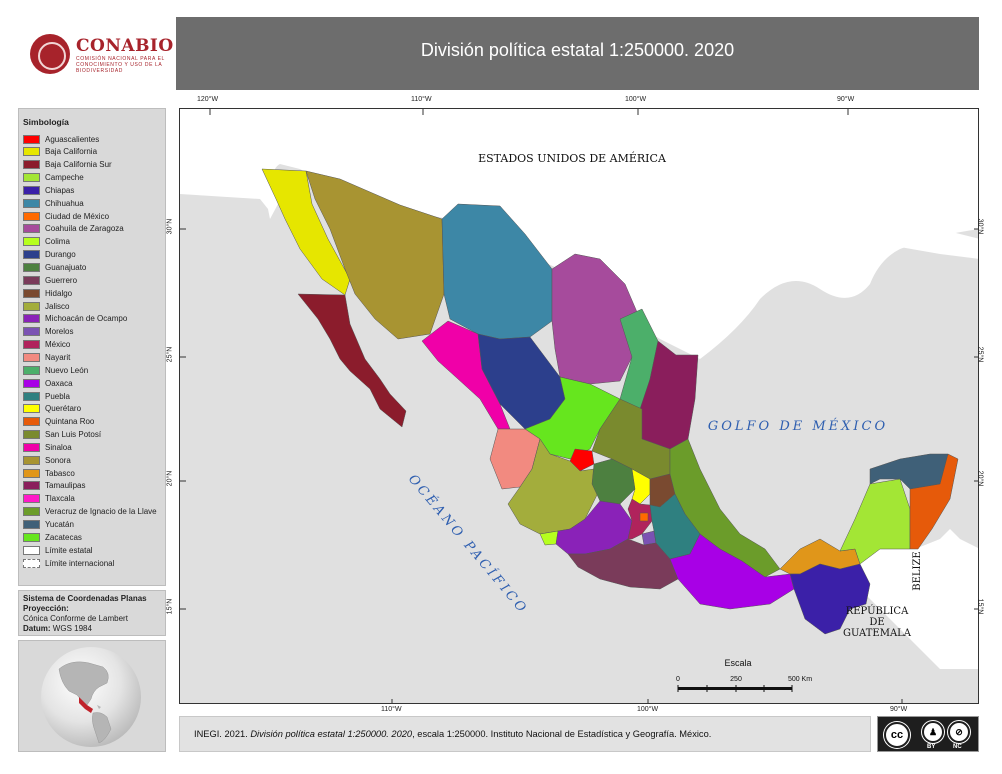 This screenshot has height=774, width=1002. I want to click on label-guatemala-3: GUATEMALA, so click(877, 633).